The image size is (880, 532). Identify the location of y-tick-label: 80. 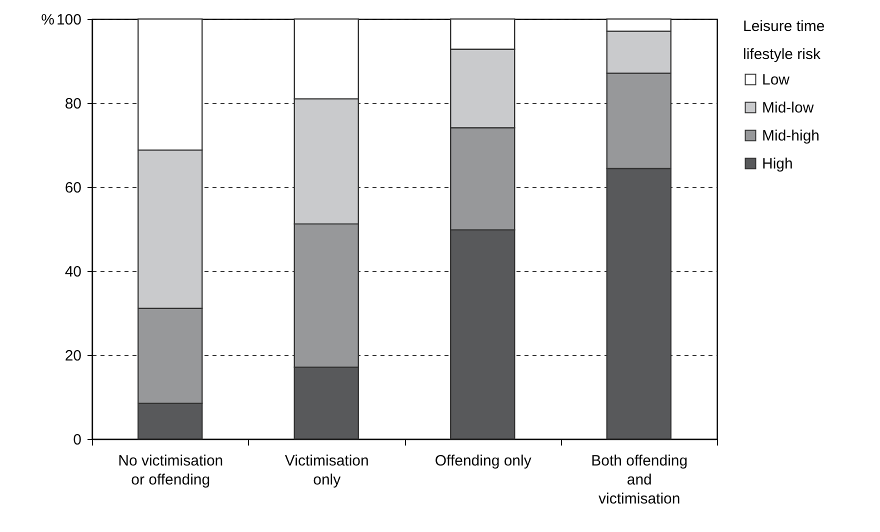
(73, 104).